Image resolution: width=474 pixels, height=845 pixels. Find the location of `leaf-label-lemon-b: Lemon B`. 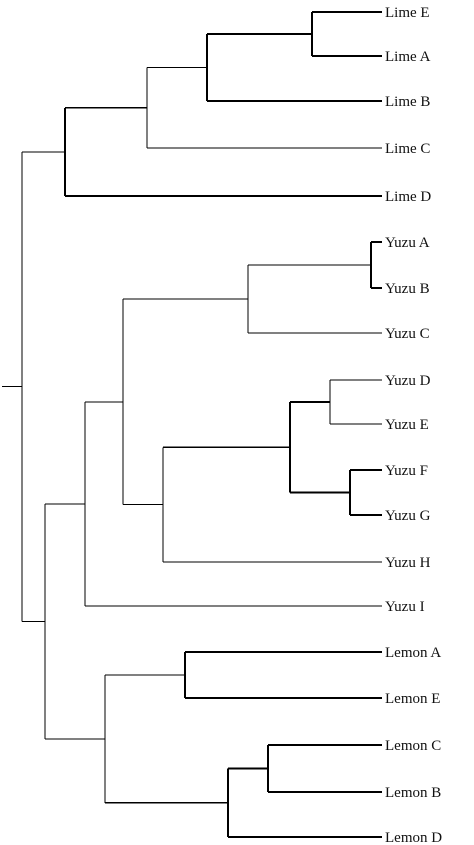

leaf-label-lemon-b: Lemon B is located at coordinates (413, 793).